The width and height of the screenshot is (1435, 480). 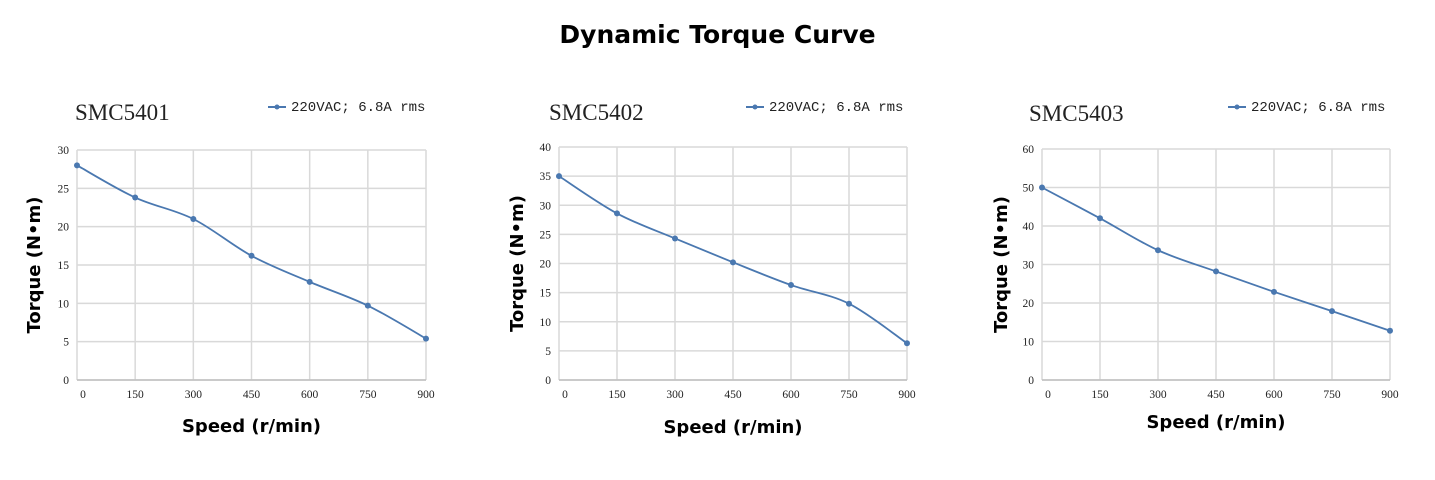 What do you see at coordinates (1029, 189) in the screenshot?
I see `y-tick-label: 50` at bounding box center [1029, 189].